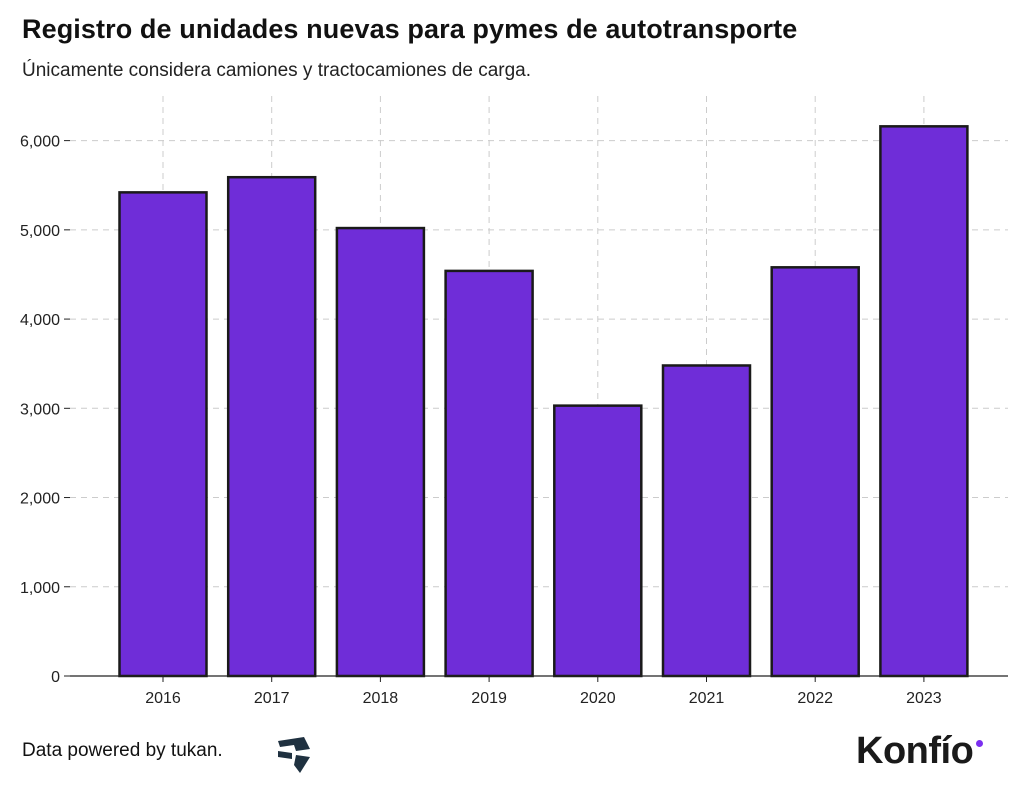  Describe the element at coordinates (598, 698) in the screenshot. I see `x-tick-label: 2020` at that location.